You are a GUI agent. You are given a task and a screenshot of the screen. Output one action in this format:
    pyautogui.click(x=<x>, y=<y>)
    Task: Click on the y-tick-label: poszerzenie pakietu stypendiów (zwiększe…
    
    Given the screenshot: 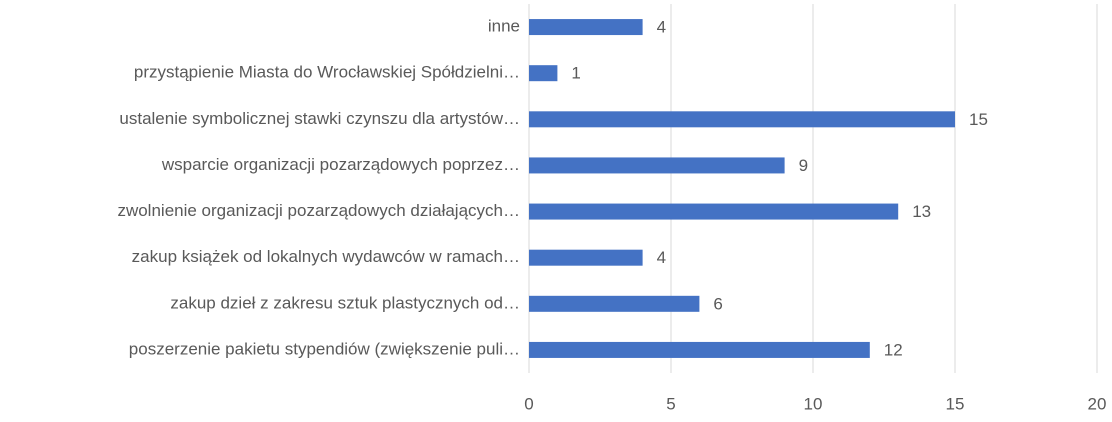 What is the action you would take?
    pyautogui.click(x=324, y=348)
    